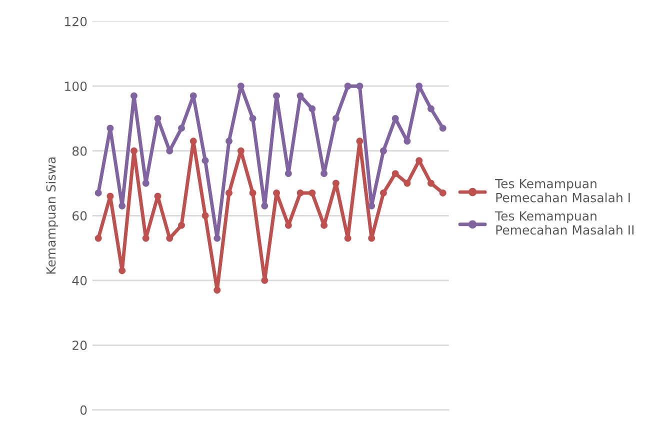 This screenshot has width=660, height=427. Describe the element at coordinates (562, 190) in the screenshot. I see `legend-label: Tes Kemampuan Pemecahan Masalah I` at that location.